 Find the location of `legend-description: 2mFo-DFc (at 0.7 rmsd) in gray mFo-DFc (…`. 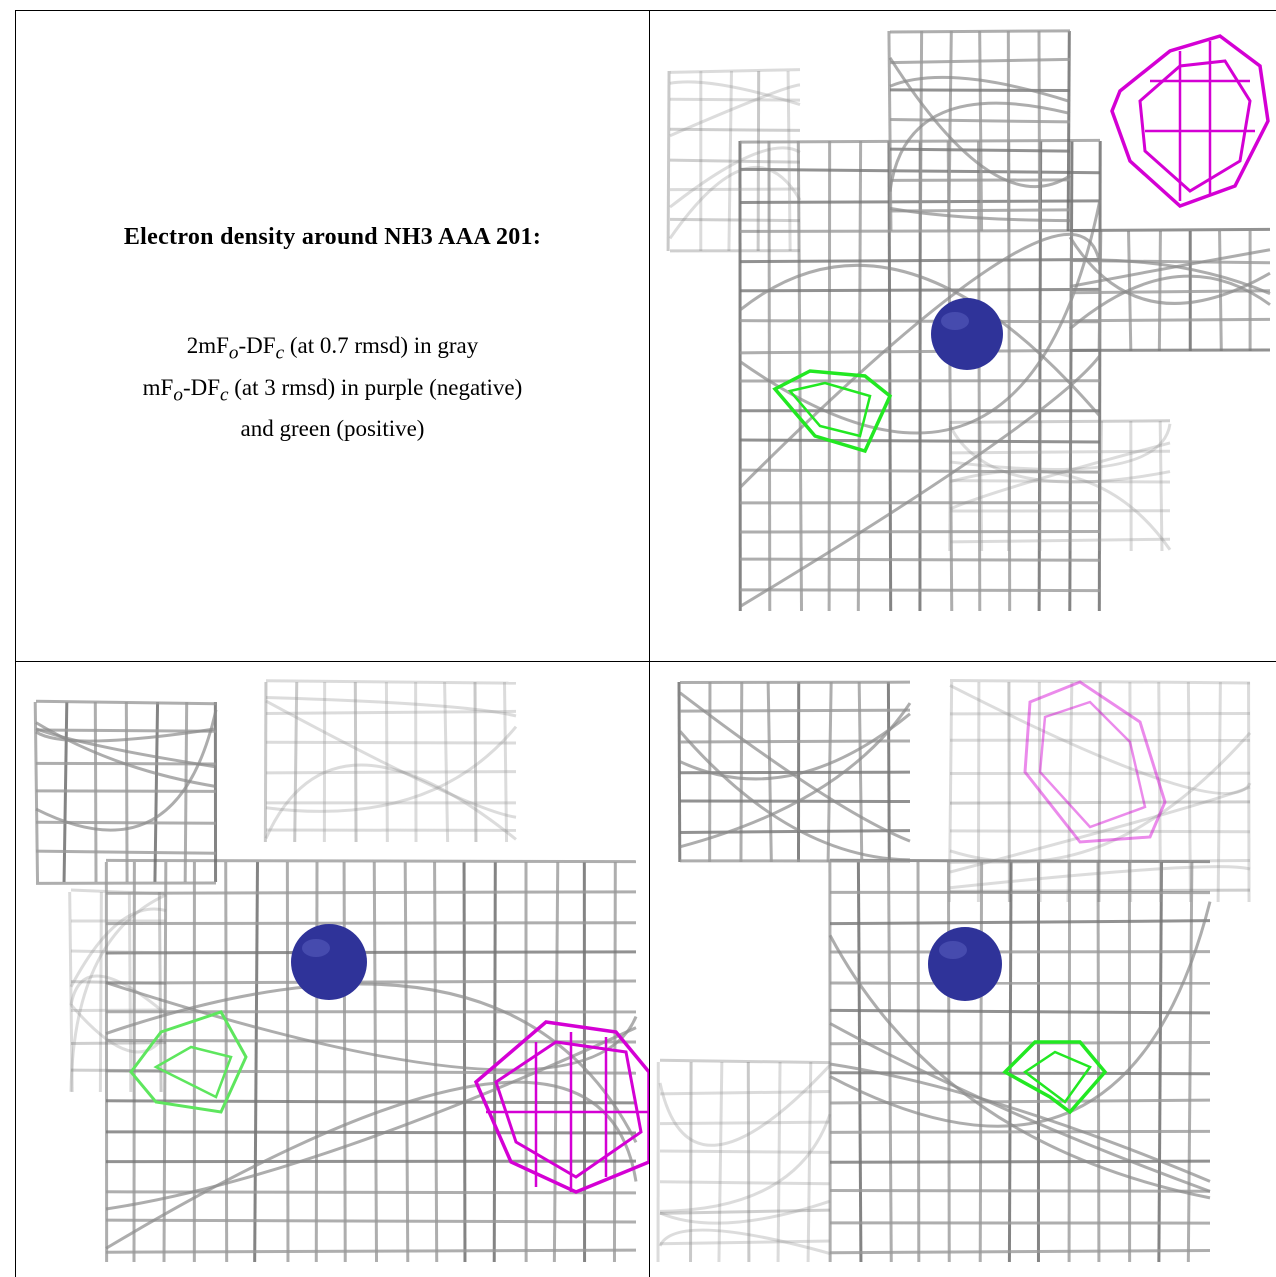

legend-description: 2mFo-DFc (at 0.7 rmsd) in gray mFo-DFc (… is located at coordinates (332, 387).